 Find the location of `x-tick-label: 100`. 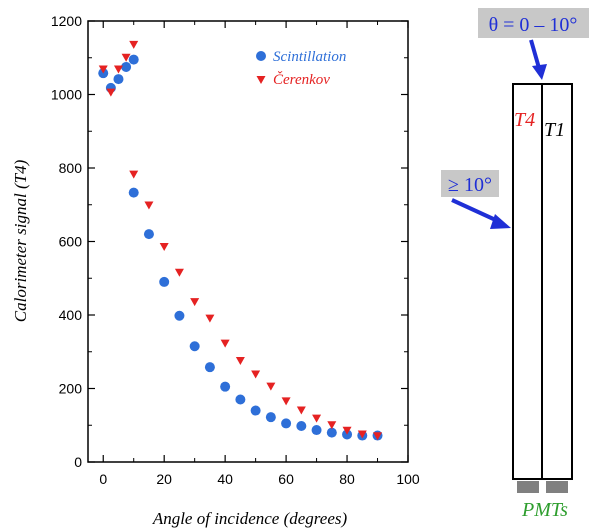

x-tick-label: 100 is located at coordinates (408, 479).